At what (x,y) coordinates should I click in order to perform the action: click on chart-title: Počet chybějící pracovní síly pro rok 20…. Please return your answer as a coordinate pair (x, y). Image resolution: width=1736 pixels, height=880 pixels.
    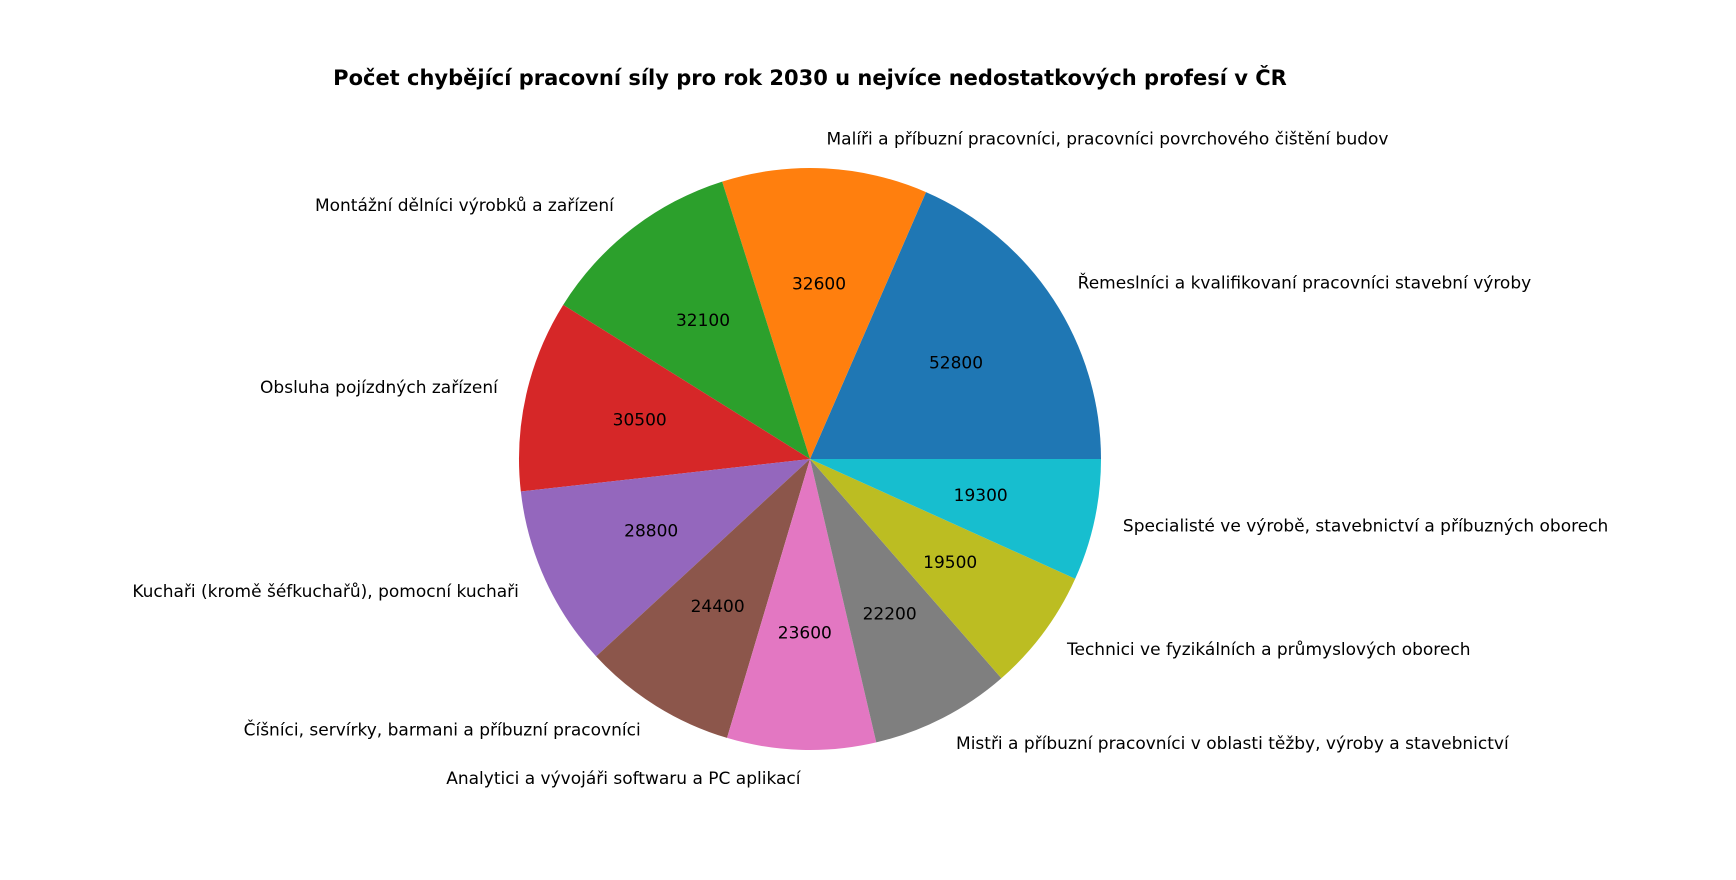
    Looking at the image, I should click on (810, 77).